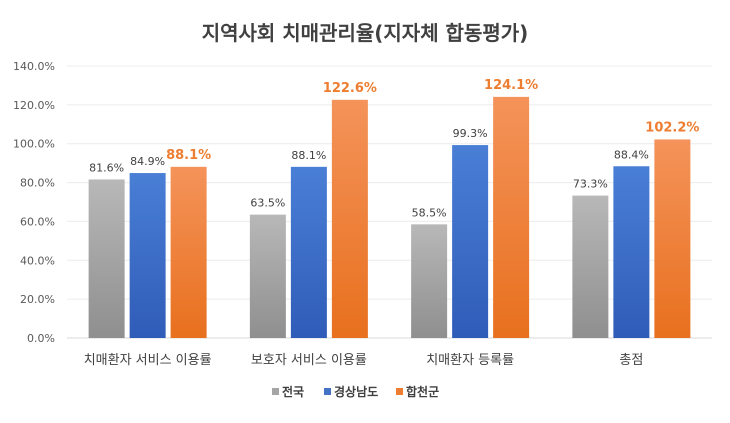 Image resolution: width=730 pixels, height=423 pixels. Describe the element at coordinates (34, 105) in the screenshot. I see `y-tick-label: 120.0%` at that location.